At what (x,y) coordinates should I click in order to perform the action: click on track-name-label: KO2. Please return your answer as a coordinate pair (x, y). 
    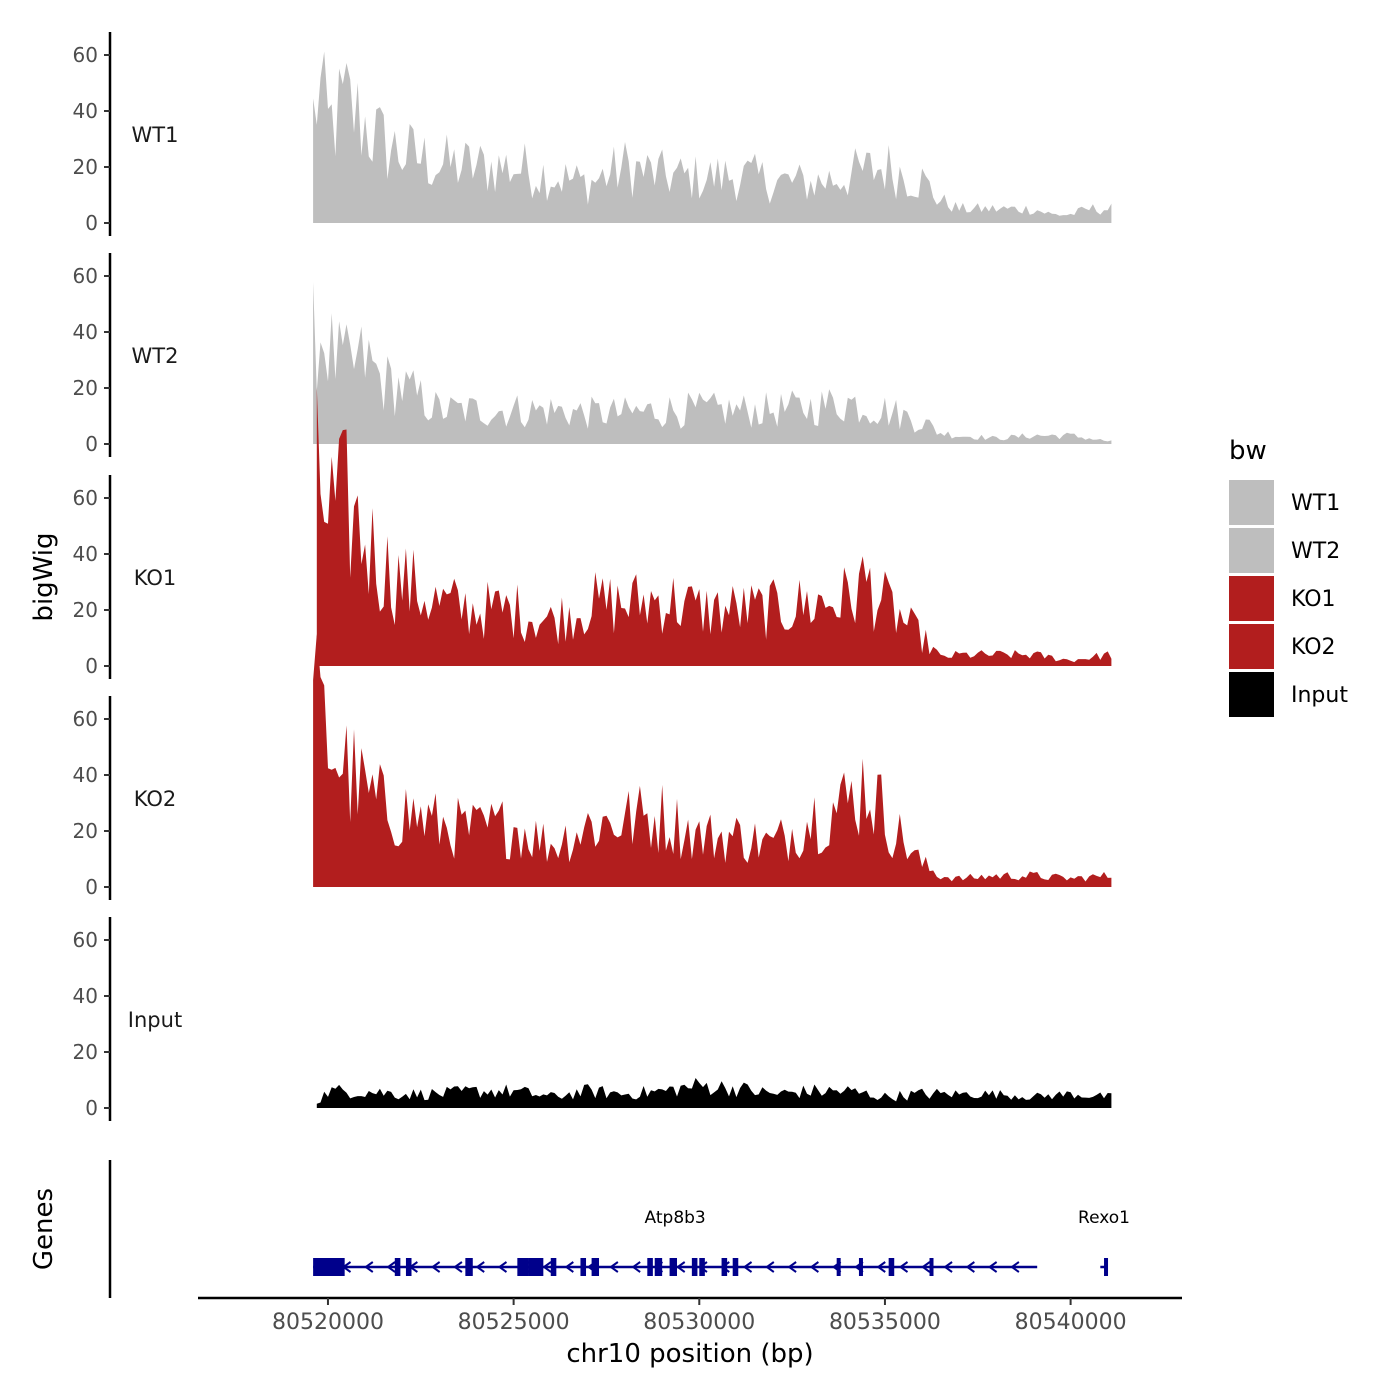
    Looking at the image, I should click on (155, 799).